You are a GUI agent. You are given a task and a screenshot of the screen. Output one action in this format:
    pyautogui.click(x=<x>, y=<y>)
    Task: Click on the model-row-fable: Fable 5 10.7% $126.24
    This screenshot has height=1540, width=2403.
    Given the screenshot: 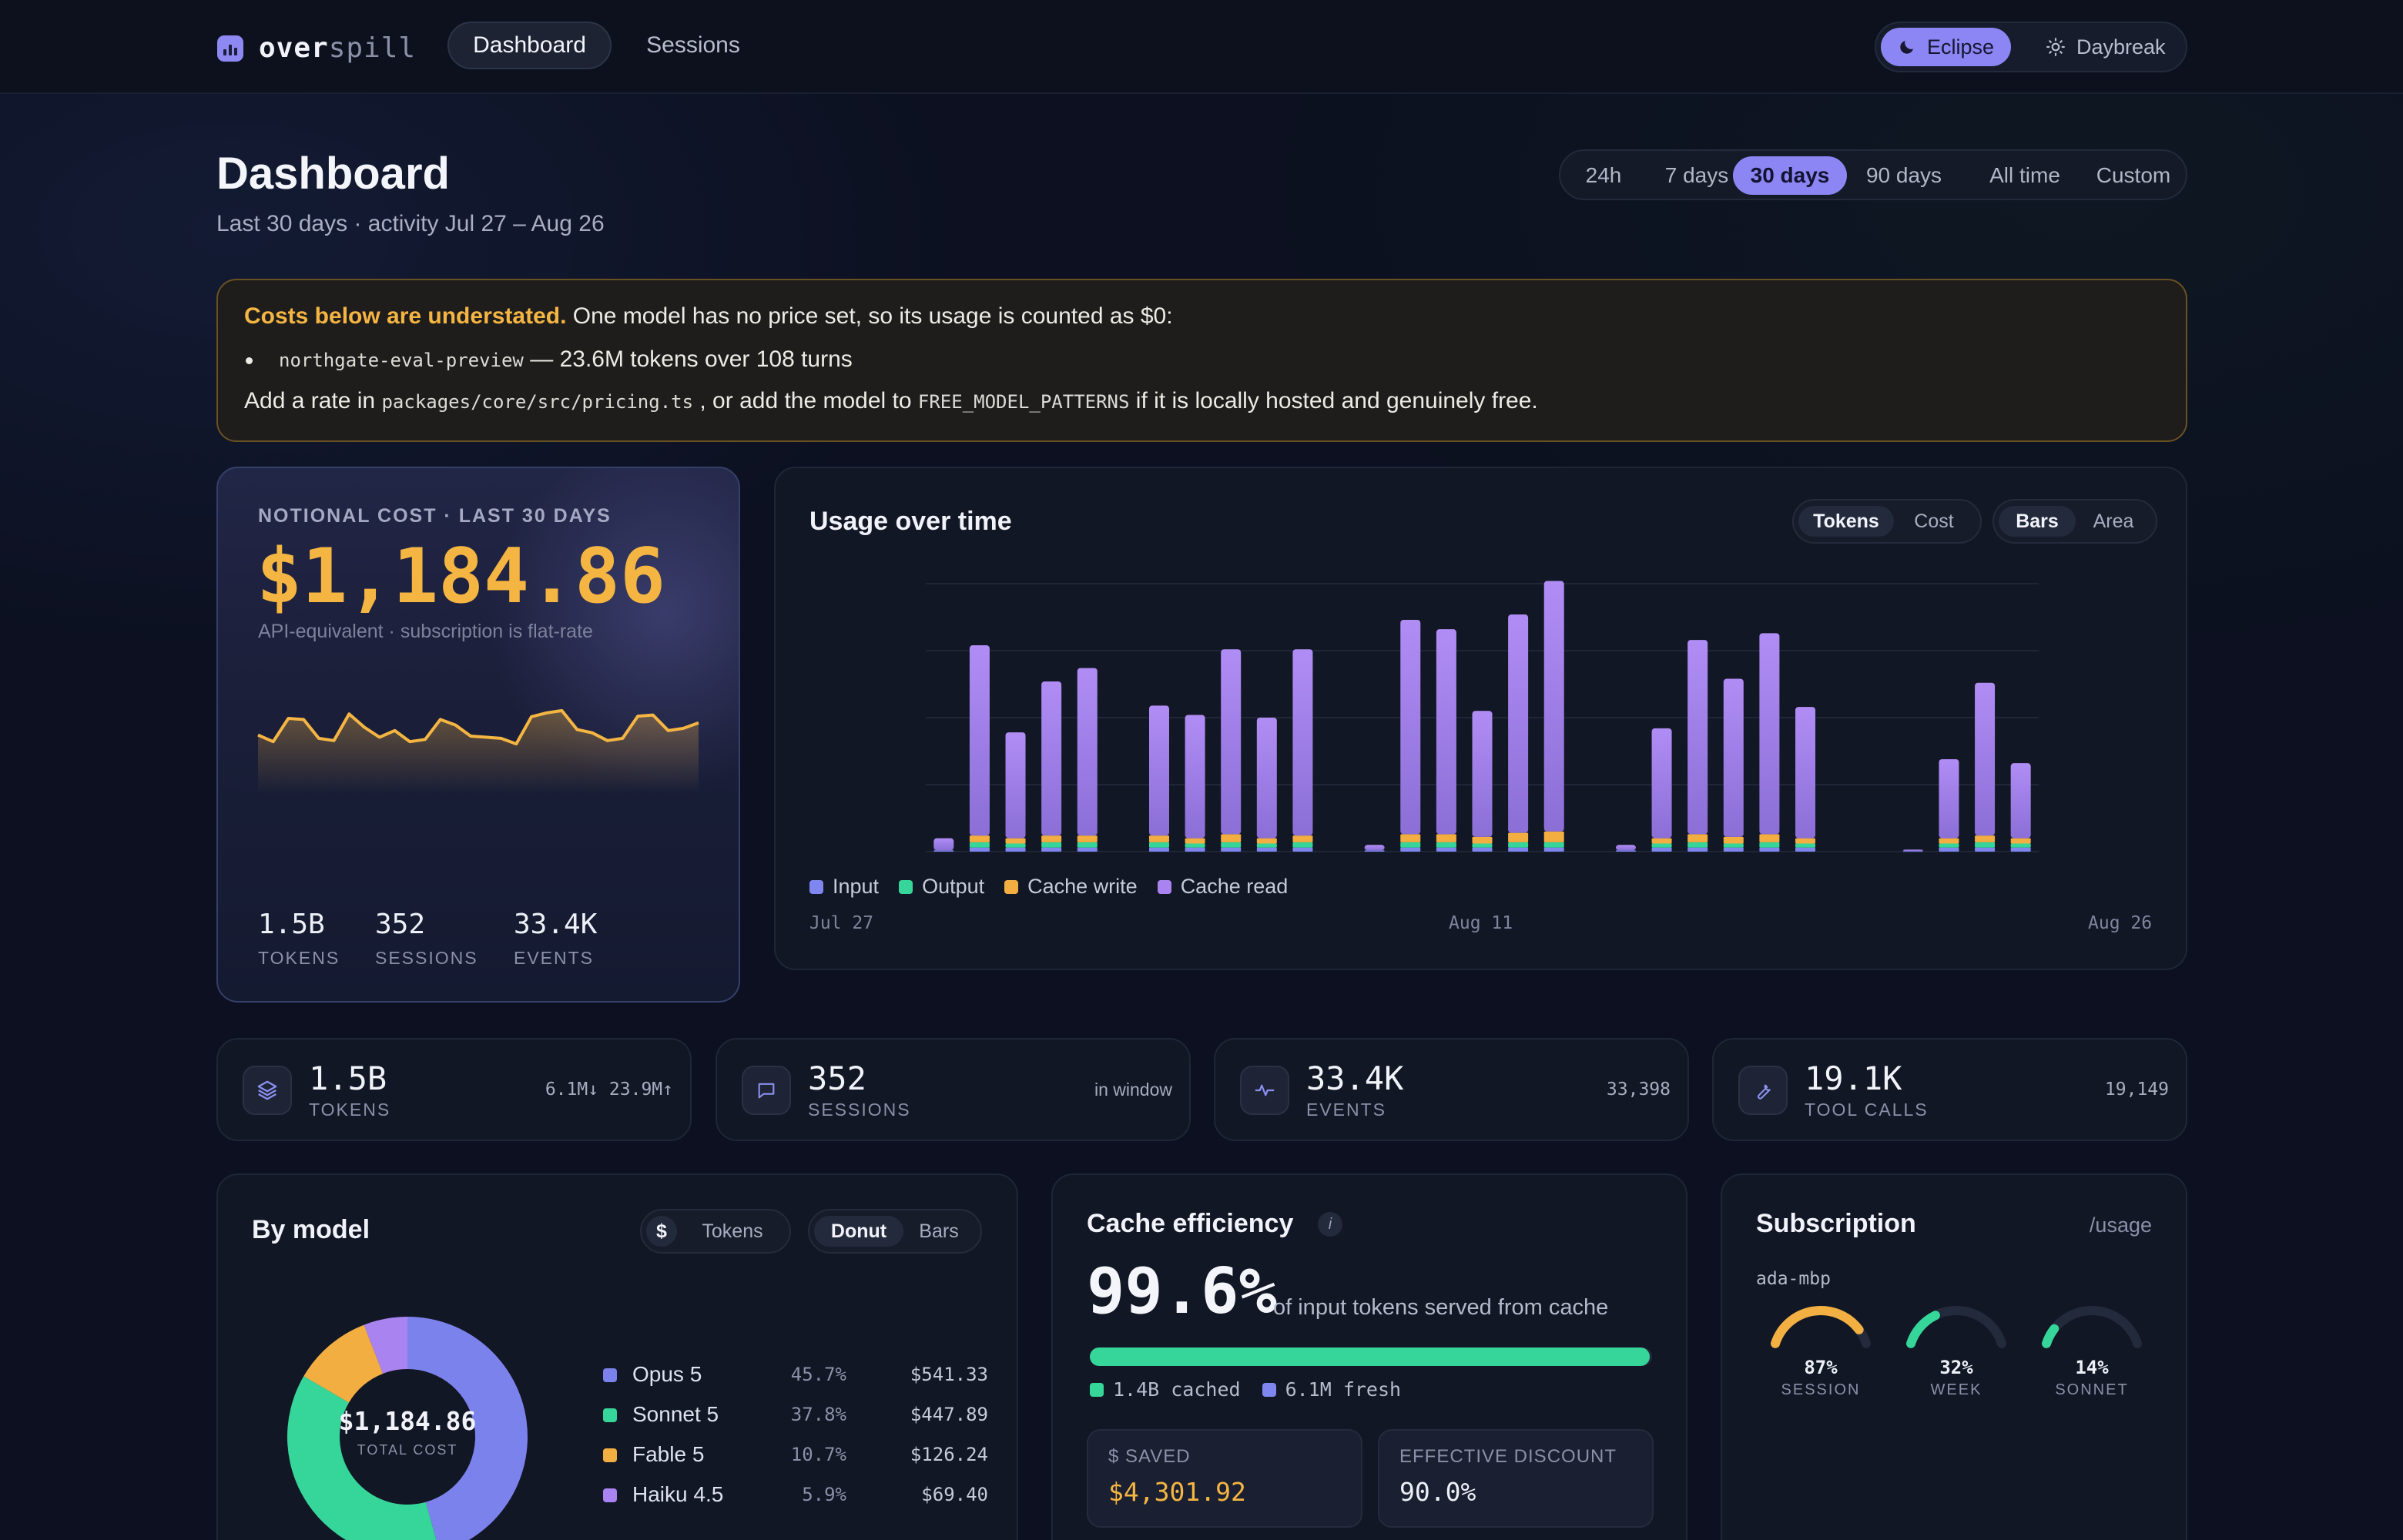 What is the action you would take?
    pyautogui.click(x=796, y=1455)
    